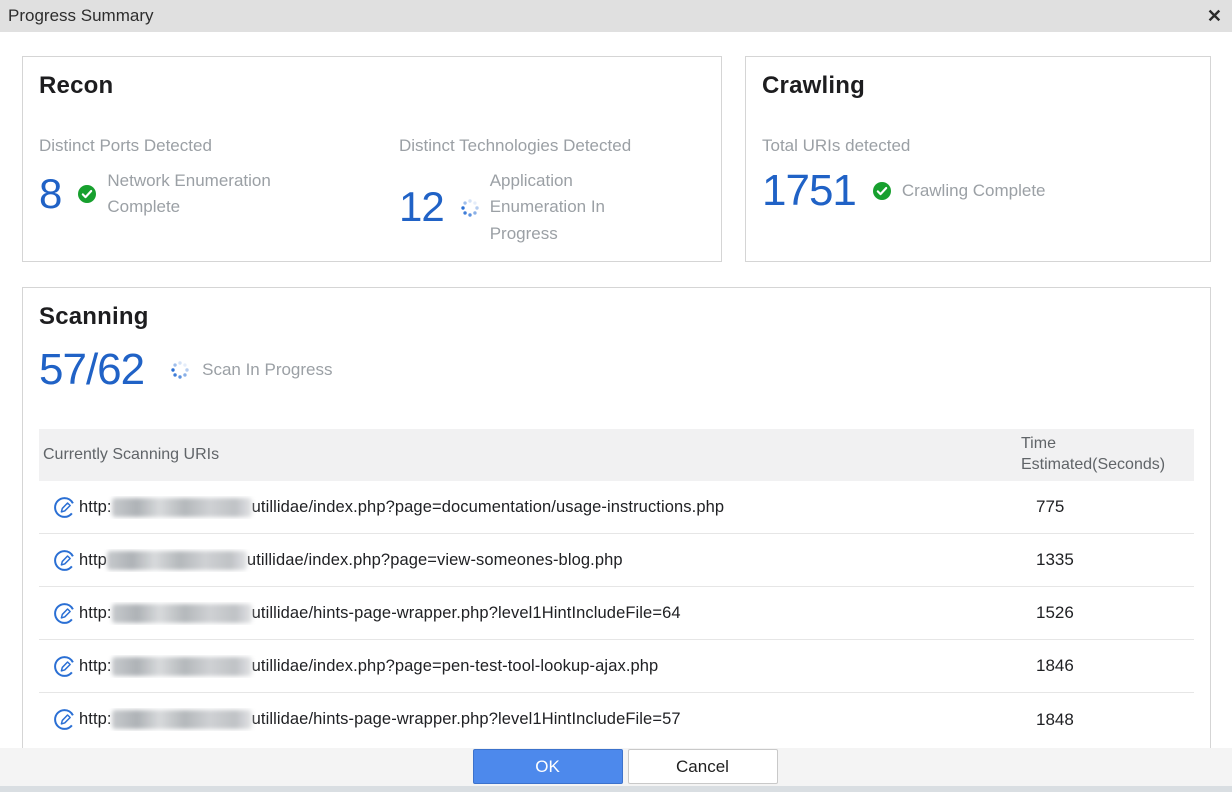 This screenshot has height=792, width=1232. Describe the element at coordinates (422, 207) in the screenshot. I see `technologies-value: 12` at that location.